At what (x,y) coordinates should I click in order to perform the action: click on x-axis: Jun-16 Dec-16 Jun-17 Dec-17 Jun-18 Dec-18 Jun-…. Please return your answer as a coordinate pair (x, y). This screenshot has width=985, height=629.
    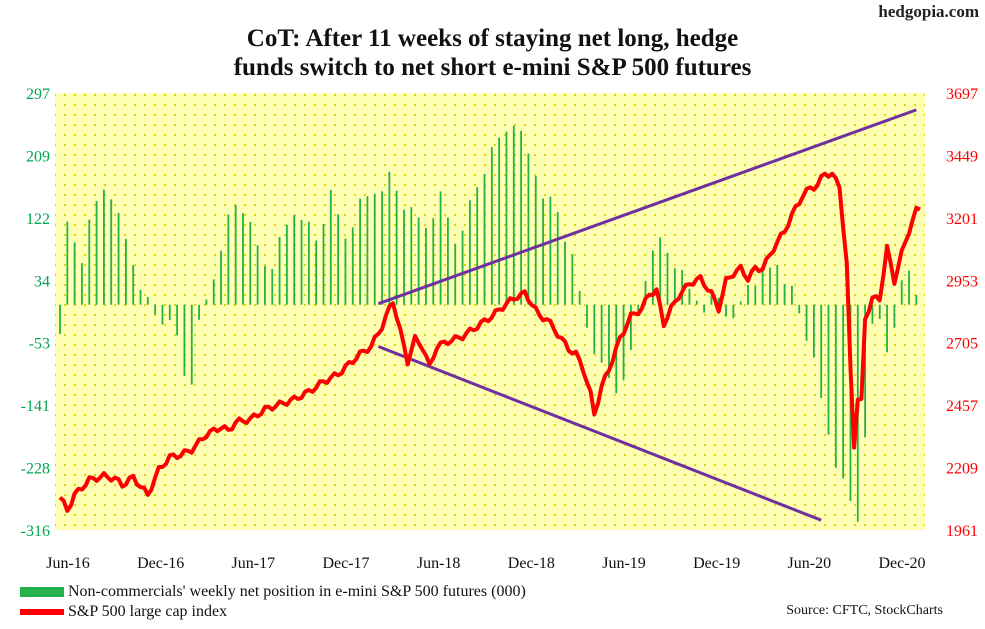
    Looking at the image, I should click on (485, 563).